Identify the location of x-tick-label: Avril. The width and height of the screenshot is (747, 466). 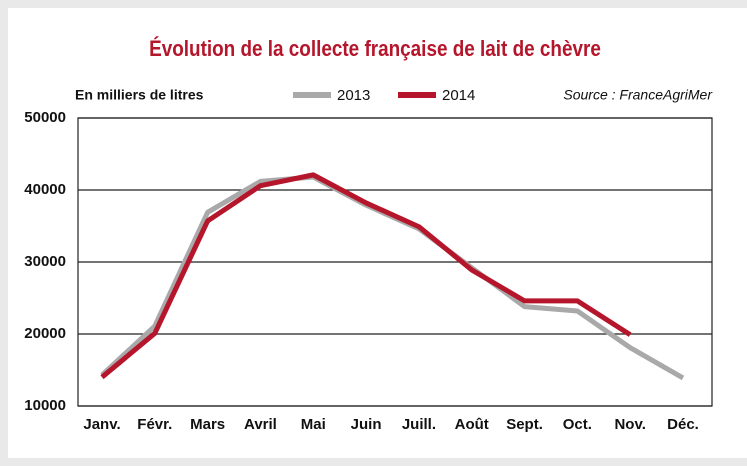
(260, 424).